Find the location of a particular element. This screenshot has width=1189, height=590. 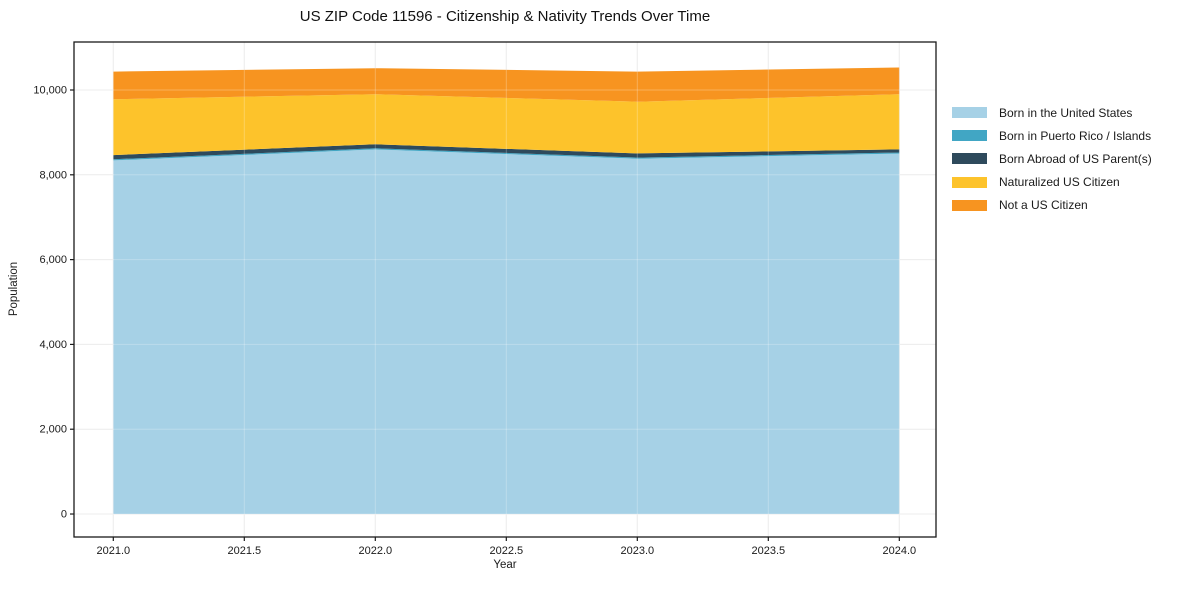

x-tick-label: 2022.5 is located at coordinates (506, 551).